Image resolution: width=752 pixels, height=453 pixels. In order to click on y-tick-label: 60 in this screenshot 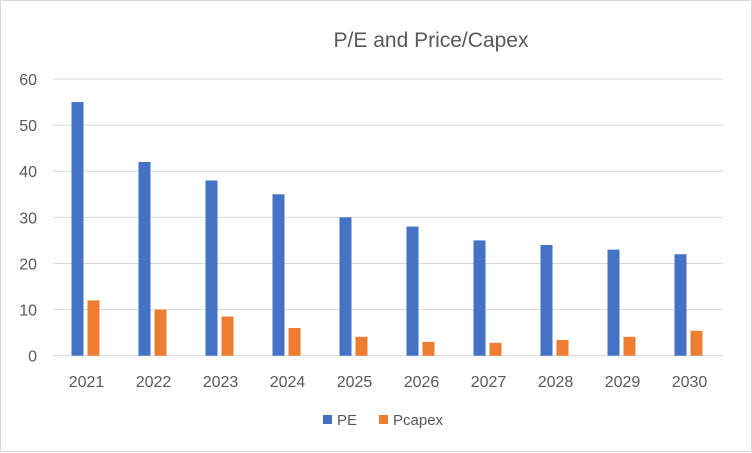, I will do `click(28, 80)`.